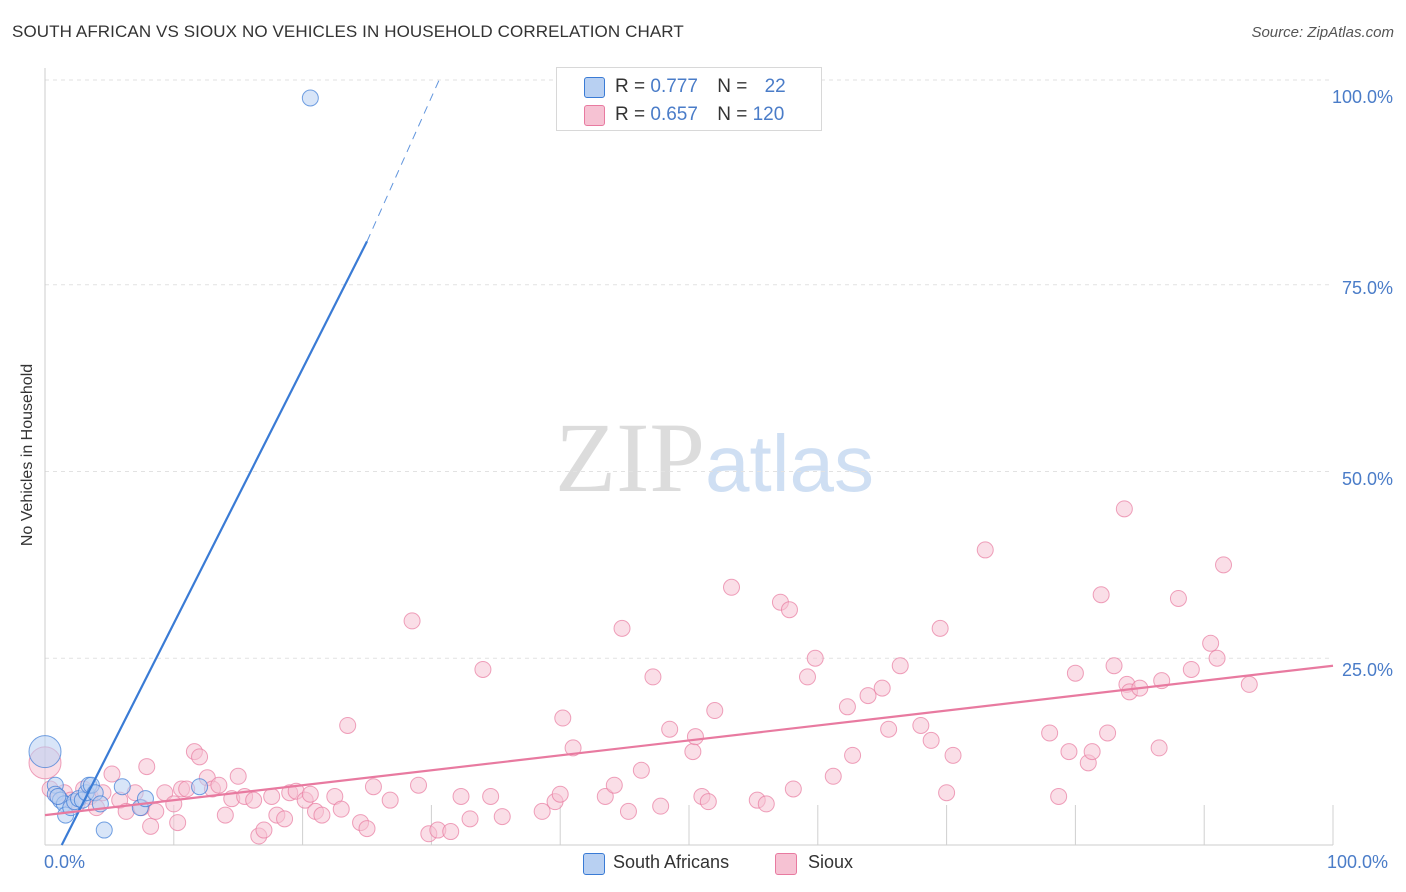 This screenshot has height=892, width=1406. I want to click on y-tick-label: 75.0%, so click(1367, 288).